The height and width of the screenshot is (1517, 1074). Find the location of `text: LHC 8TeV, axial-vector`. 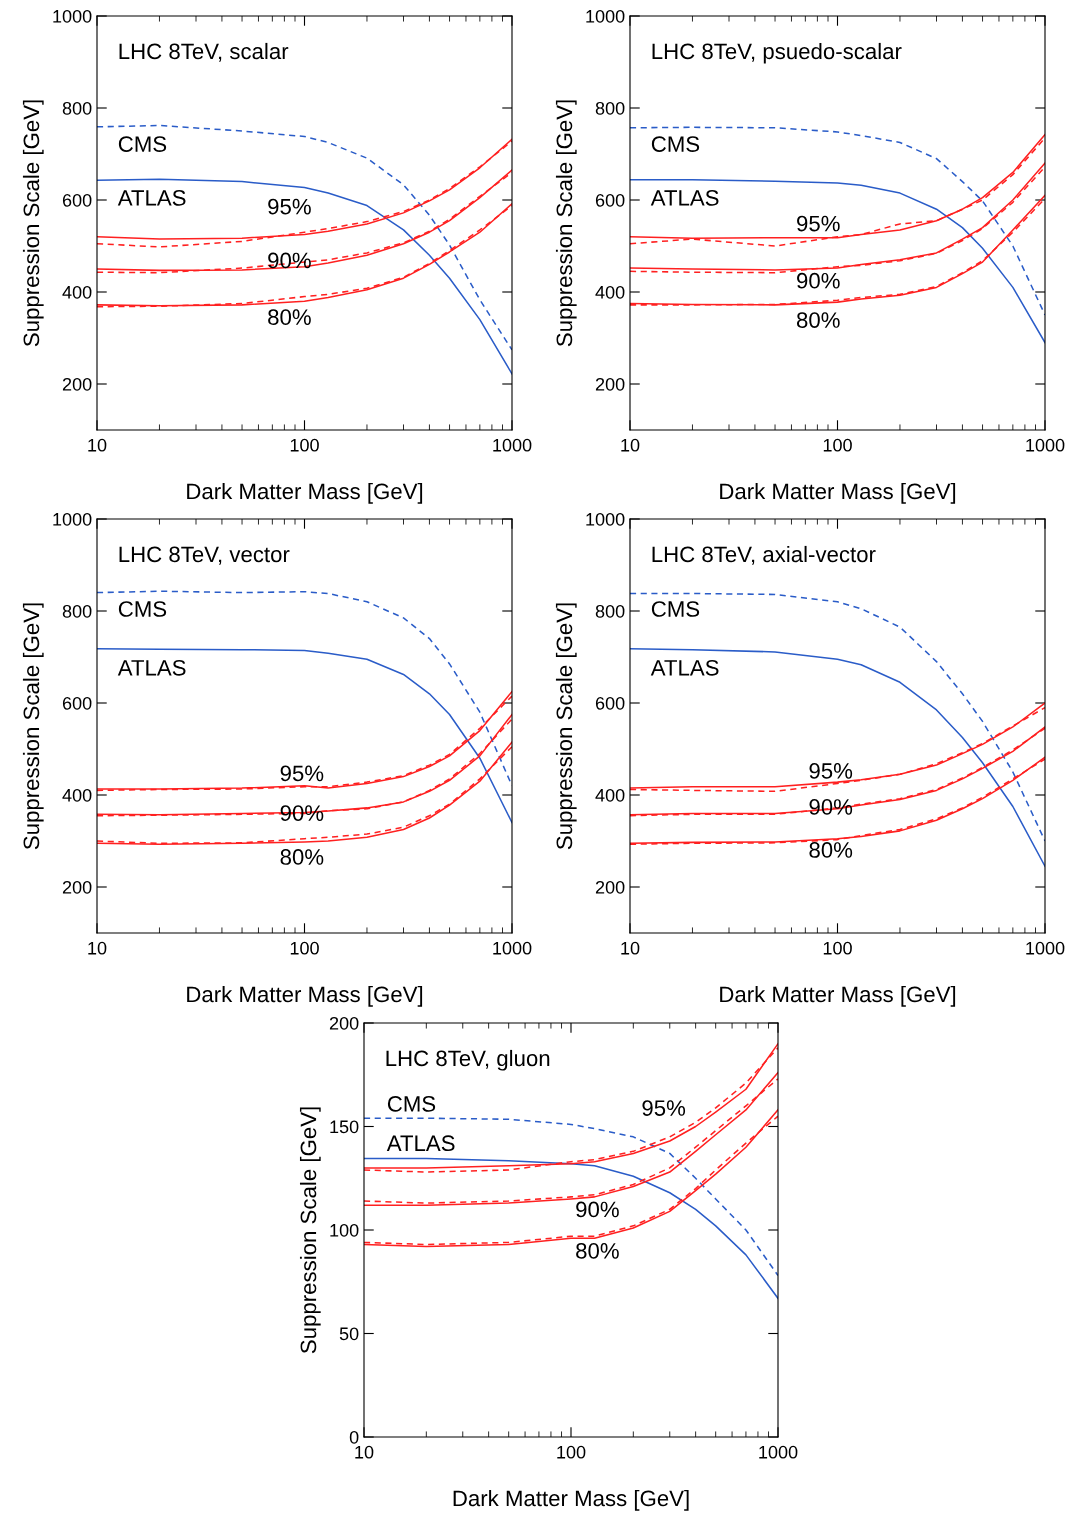

text: LHC 8TeV, axial-vector is located at coordinates (764, 555).